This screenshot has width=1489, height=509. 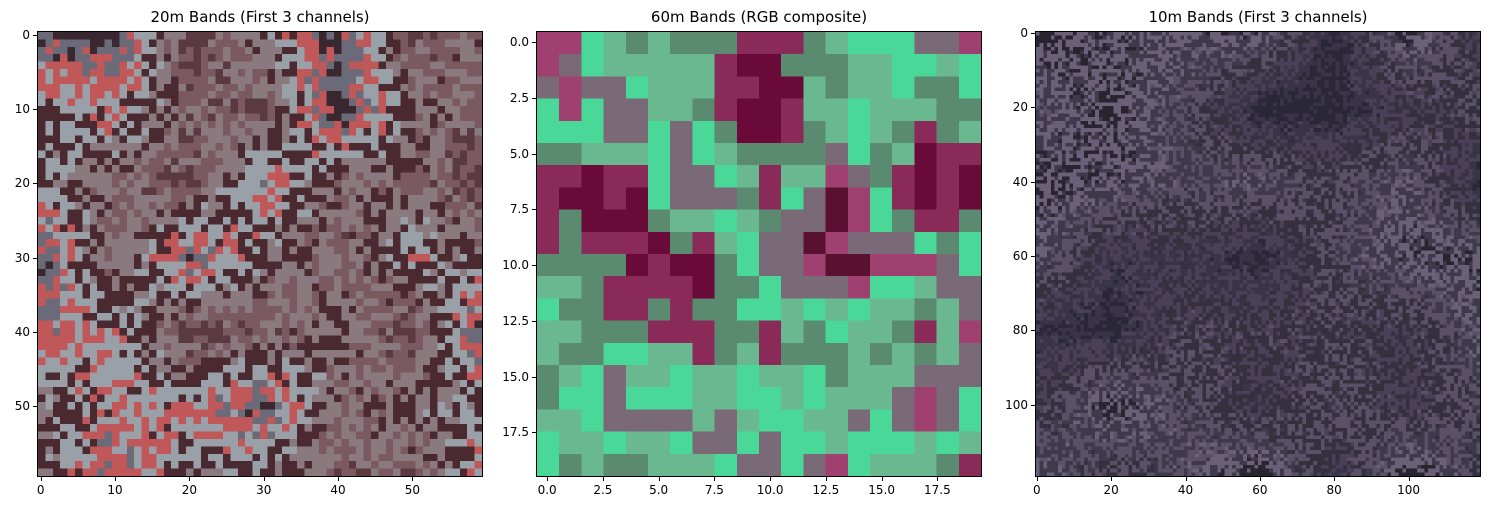 What do you see at coordinates (515, 376) in the screenshot?
I see `y-tick-label: 15.0` at bounding box center [515, 376].